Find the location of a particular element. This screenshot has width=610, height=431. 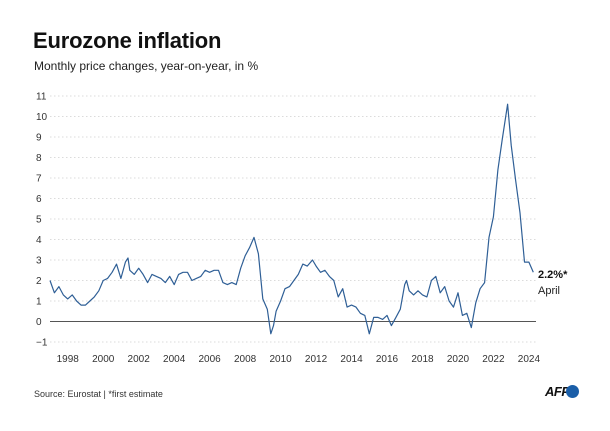

y-tick-label: 5 is located at coordinates (39, 220).